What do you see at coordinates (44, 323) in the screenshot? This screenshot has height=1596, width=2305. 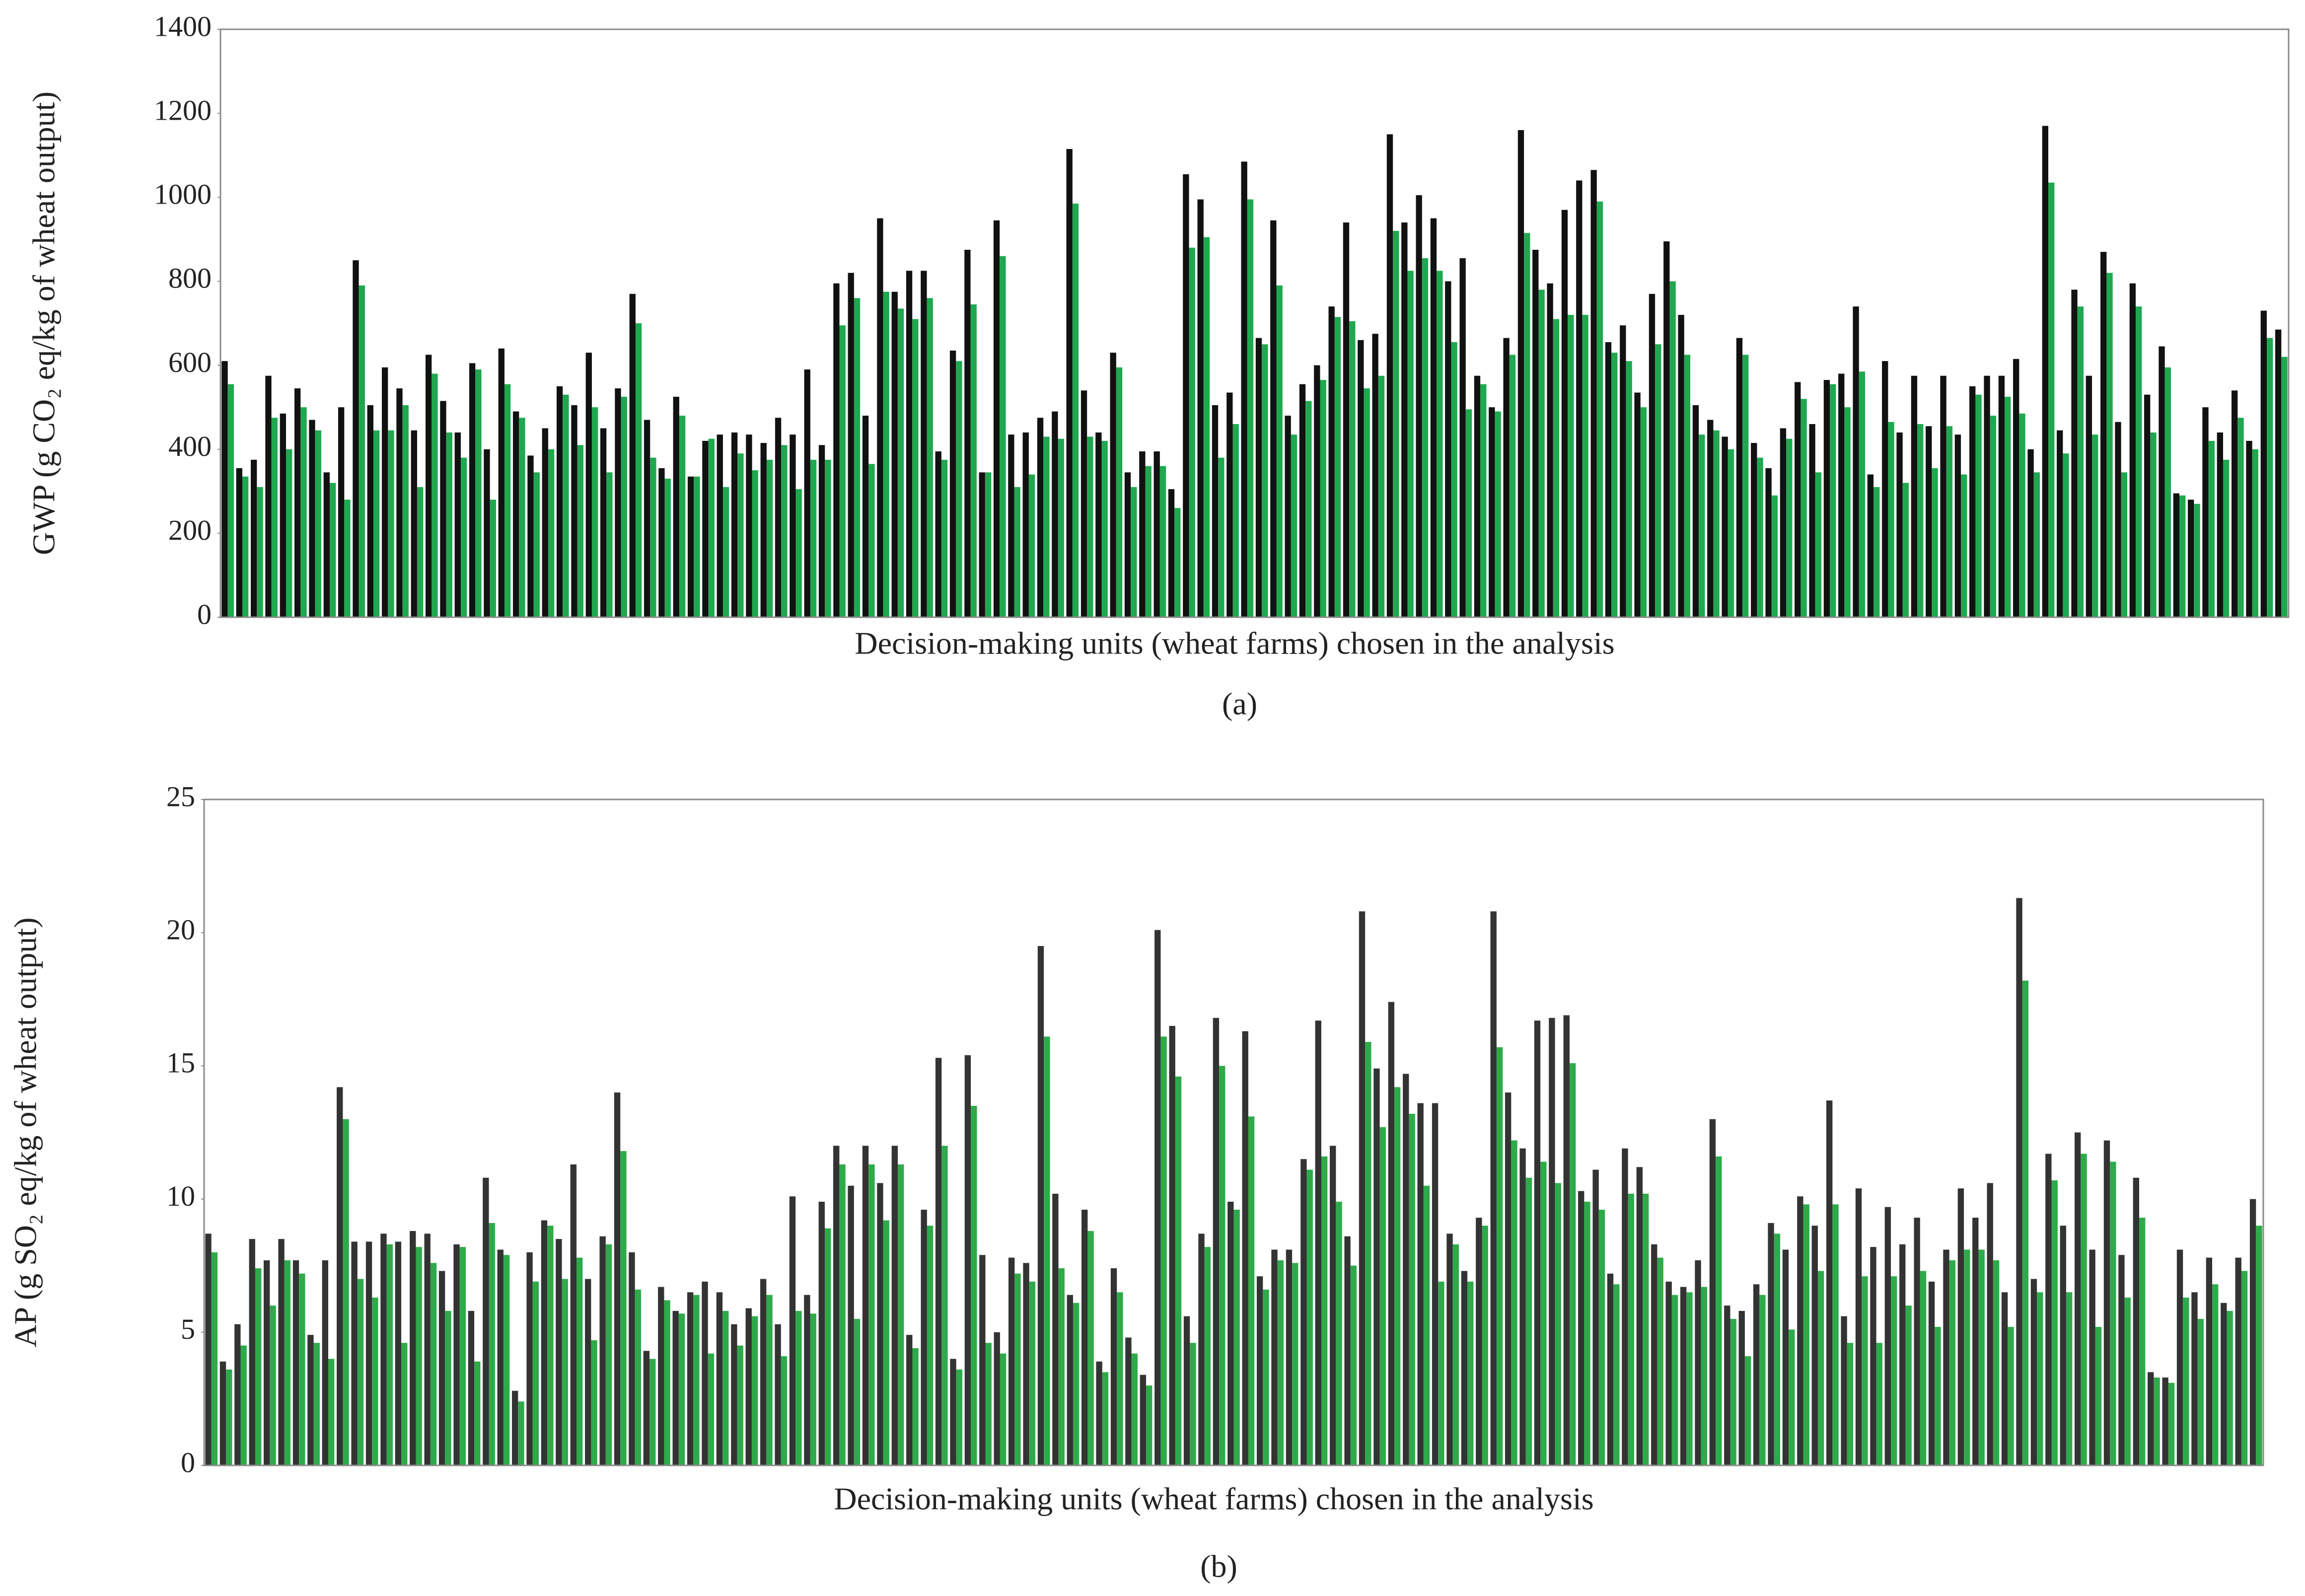 I see `y-axis-title: GWP (g CO₂ eq/kg of wheat output)` at bounding box center [44, 323].